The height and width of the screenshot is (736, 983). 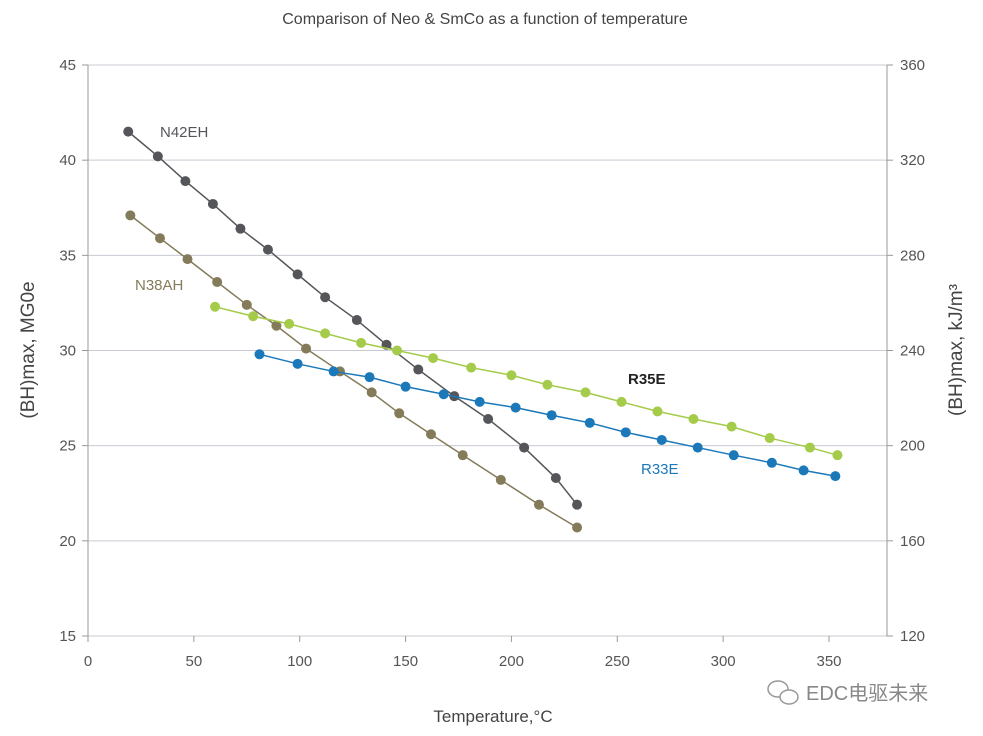 I want to click on series-label-r35e: R35E, so click(x=647, y=379).